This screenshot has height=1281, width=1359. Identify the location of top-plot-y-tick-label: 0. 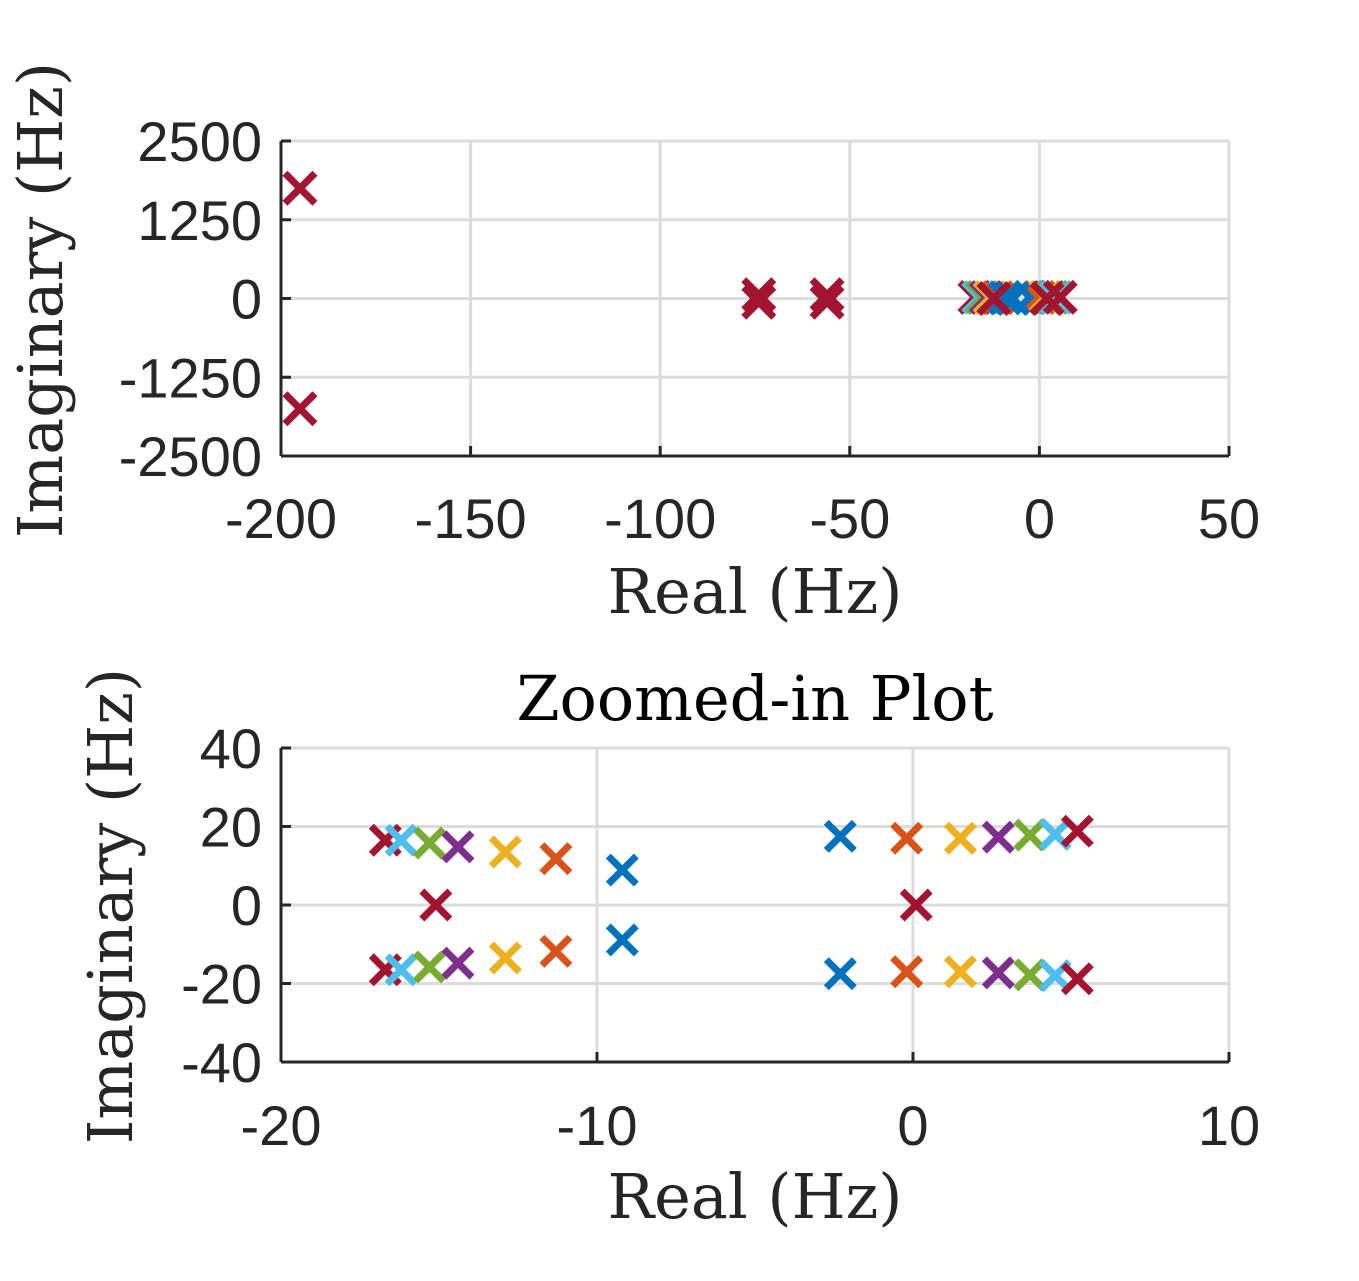
(246, 299).